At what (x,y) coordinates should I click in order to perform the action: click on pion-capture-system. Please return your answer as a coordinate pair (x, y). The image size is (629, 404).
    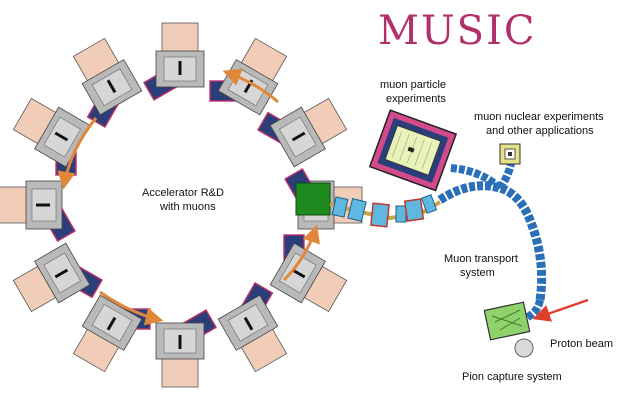
    Looking at the image, I should click on (508, 329).